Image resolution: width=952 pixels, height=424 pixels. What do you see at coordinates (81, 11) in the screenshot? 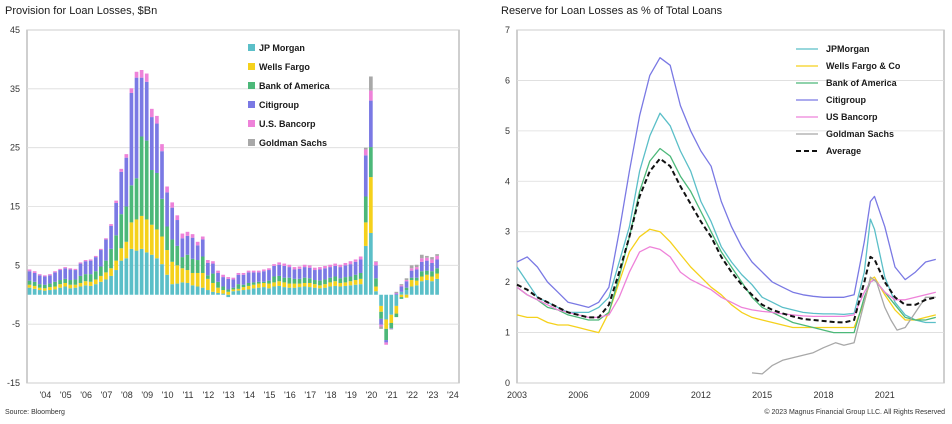
I see `left-chart-title: Provision for Loan Losses, $Bn` at bounding box center [81, 11].